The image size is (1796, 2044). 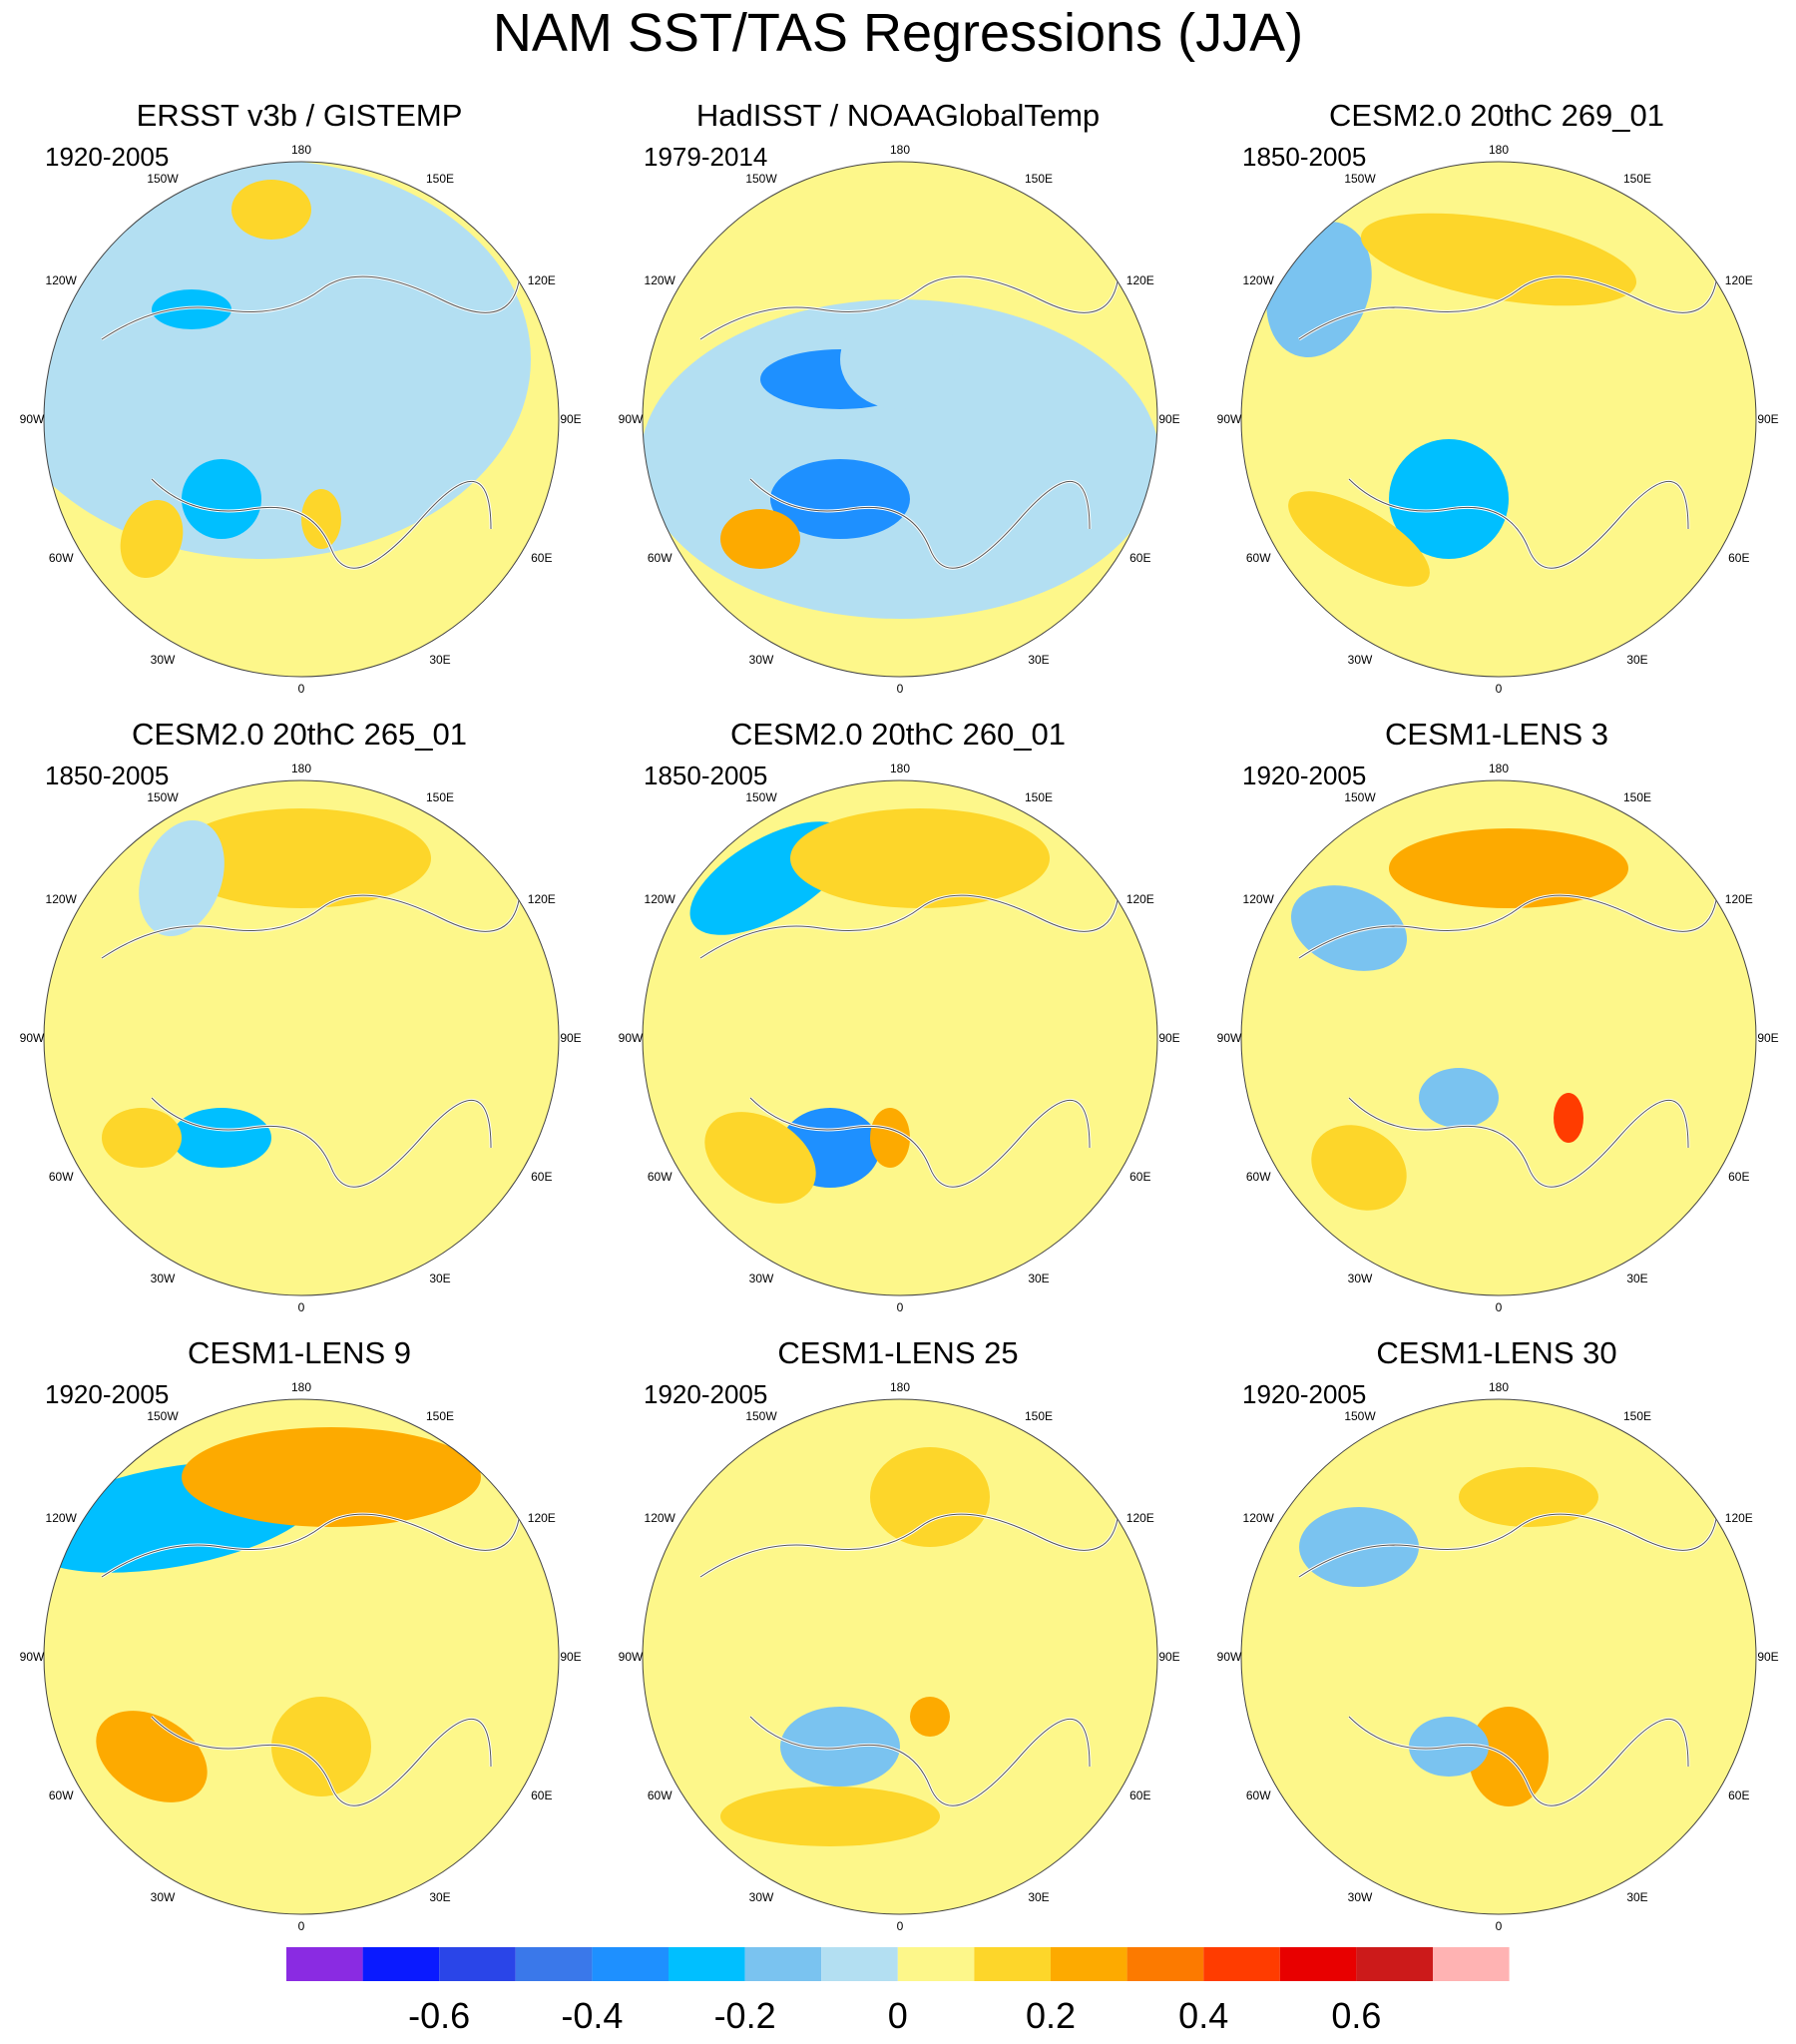 What do you see at coordinates (898, 33) in the screenshot?
I see `figure-title: NAM SST/TAS Regressions (JJA)` at bounding box center [898, 33].